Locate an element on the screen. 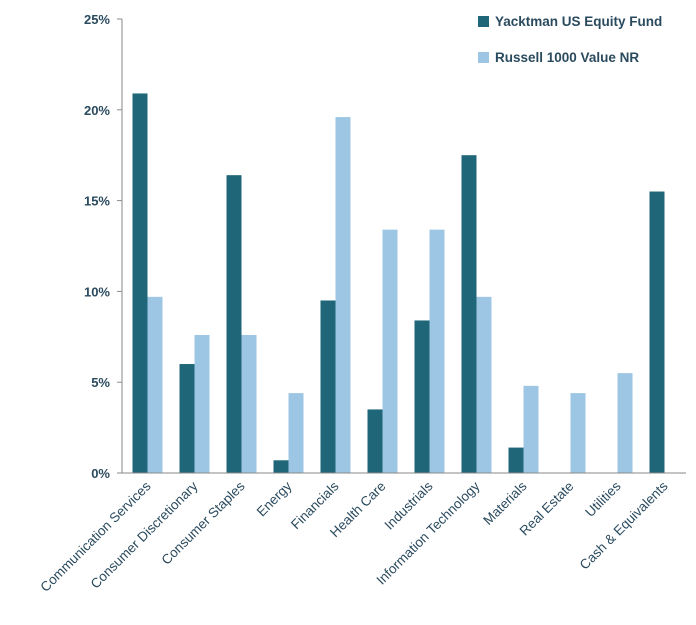  x-category-label: Energy is located at coordinates (274, 498).